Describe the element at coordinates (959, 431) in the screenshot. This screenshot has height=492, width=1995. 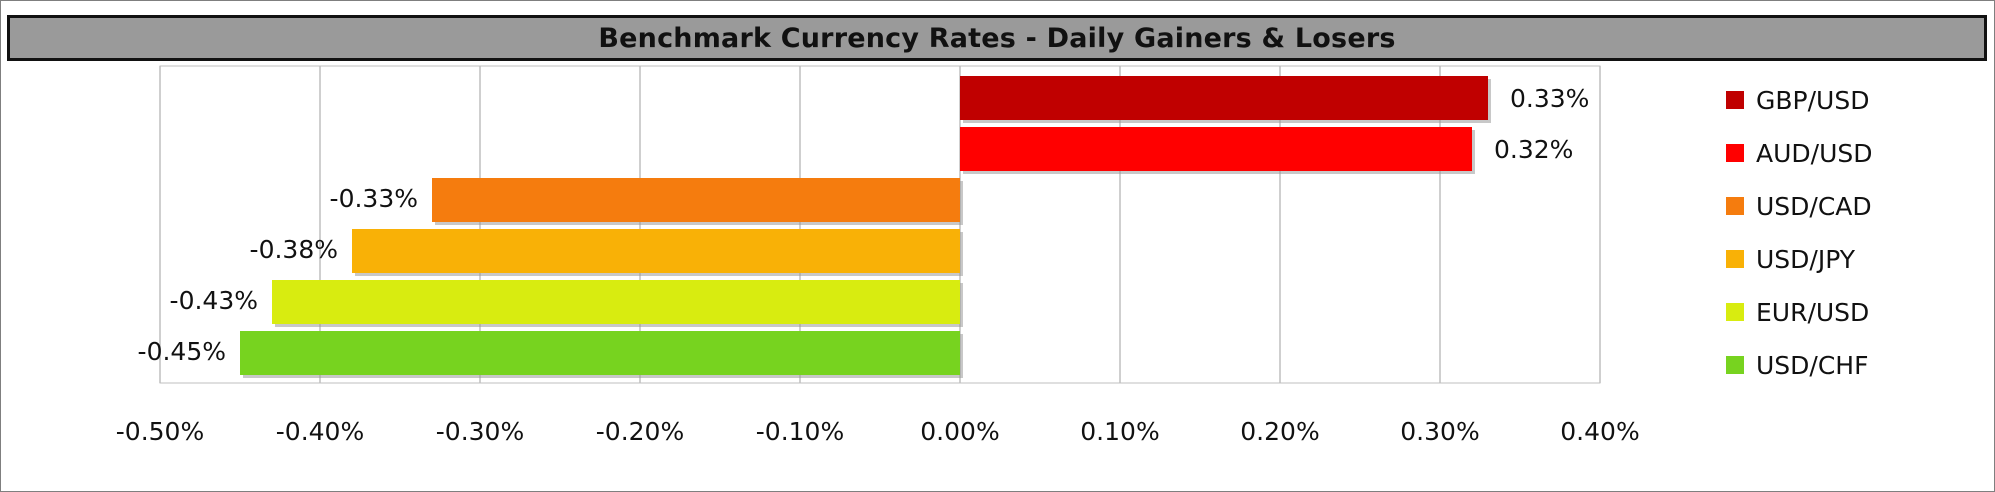
I see `x-tick-label: 0.00%` at that location.